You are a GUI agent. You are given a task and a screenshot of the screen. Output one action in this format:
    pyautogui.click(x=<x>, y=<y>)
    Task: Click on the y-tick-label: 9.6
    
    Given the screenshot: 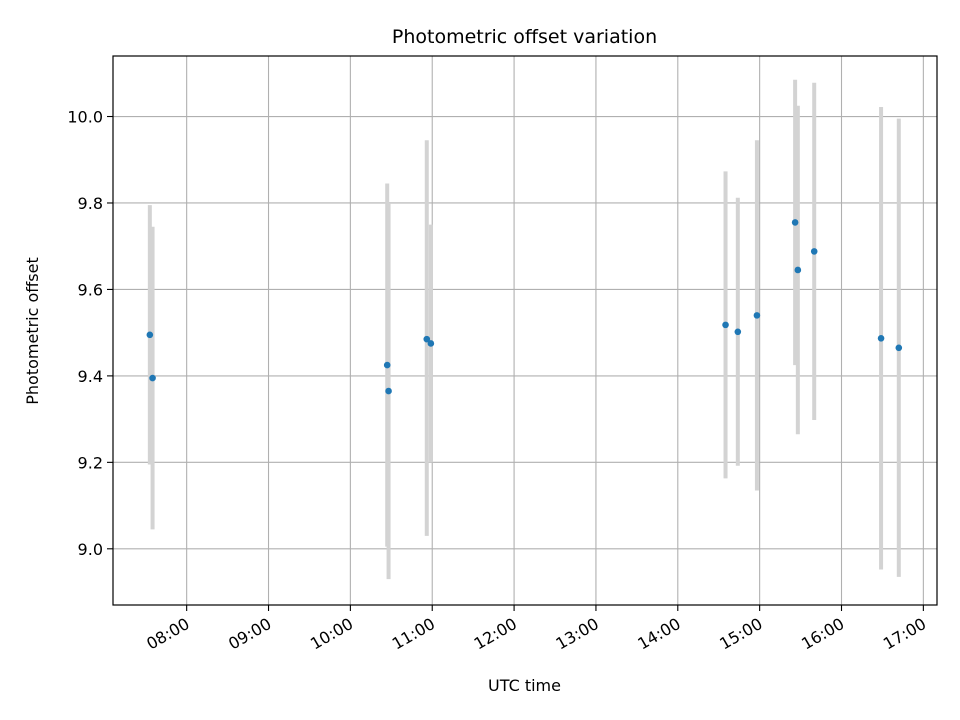 What is the action you would take?
    pyautogui.click(x=90, y=289)
    